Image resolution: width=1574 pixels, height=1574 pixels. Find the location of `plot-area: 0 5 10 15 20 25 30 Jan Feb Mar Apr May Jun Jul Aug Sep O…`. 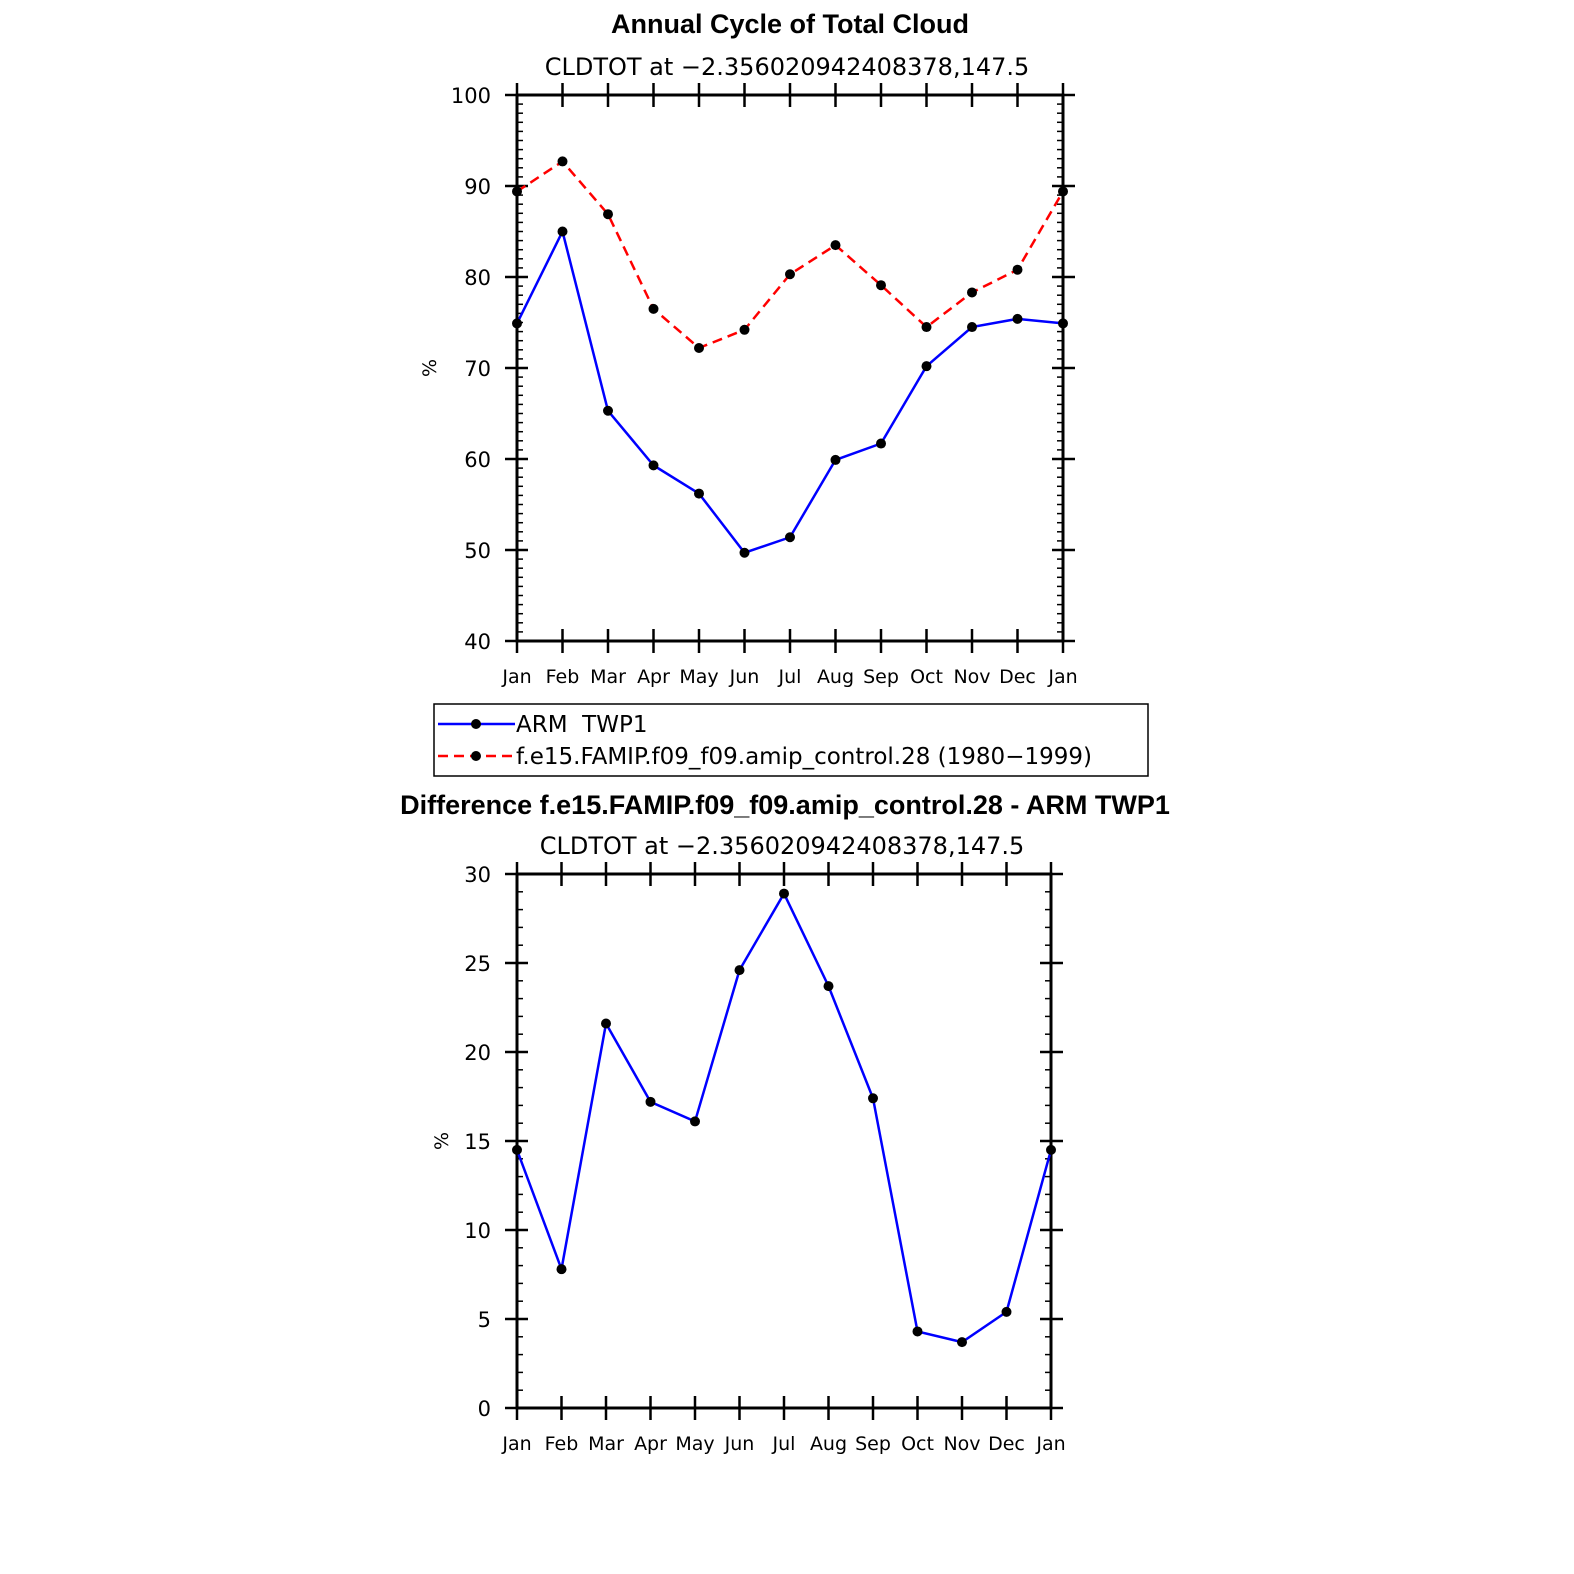

plot-area: 0 5 10 15 20 25 30 Jan Feb Mar Apr May Jun Jul Aug Sep O… is located at coordinates (765, 1158).